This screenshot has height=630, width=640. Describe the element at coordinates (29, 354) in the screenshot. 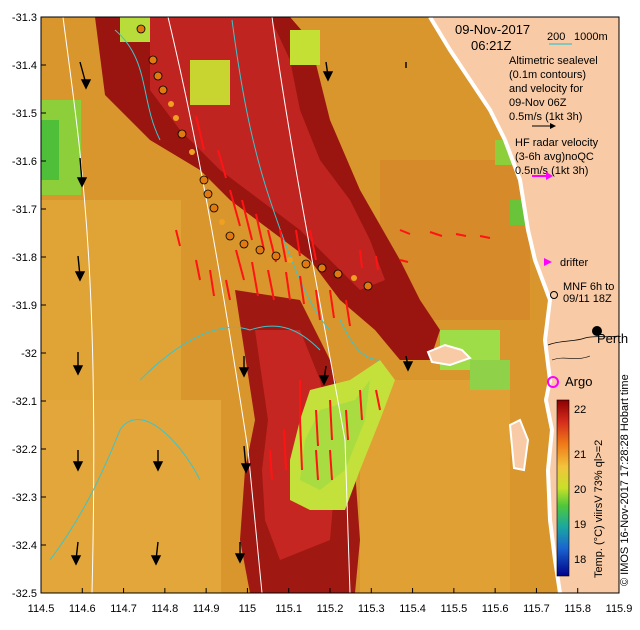

I see `y-tick-label: -32` at that location.